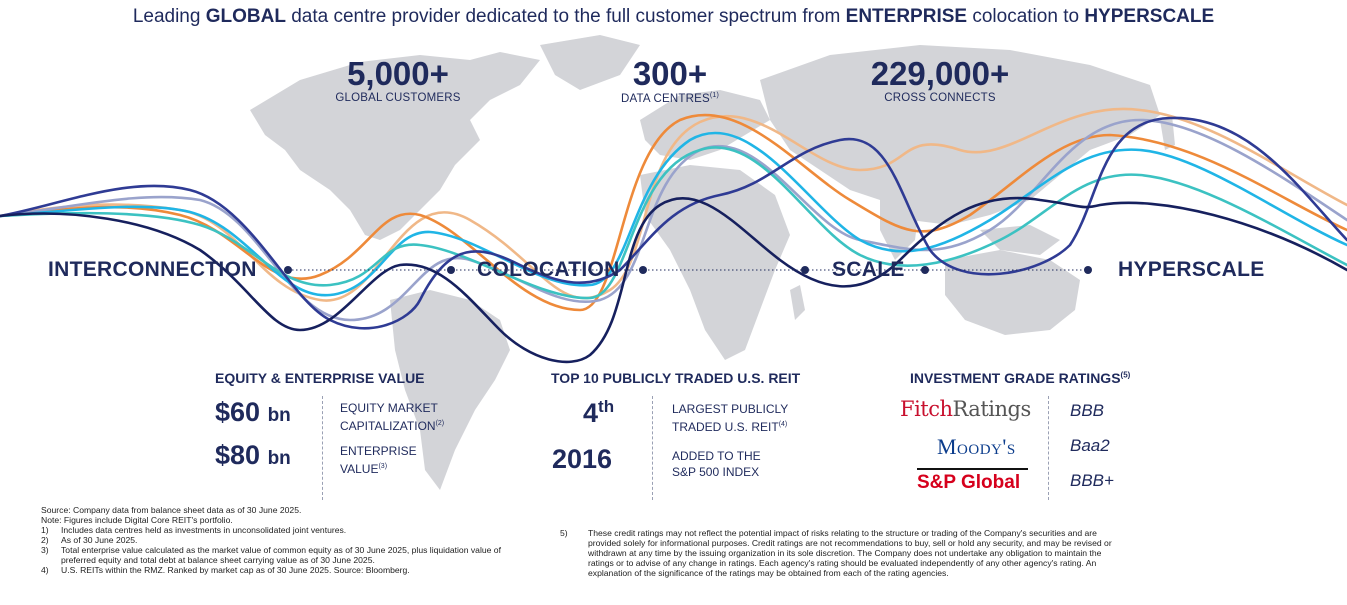 The image size is (1347, 605). What do you see at coordinates (548, 269) in the screenshot?
I see `stage-colocation: COLOCATION` at bounding box center [548, 269].